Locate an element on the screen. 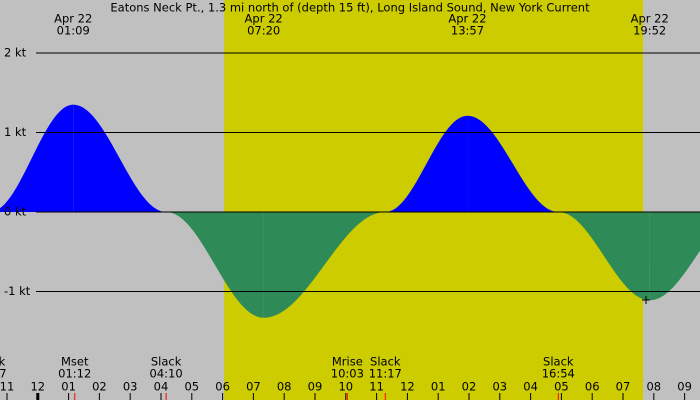  event-label: Mrise is located at coordinates (347, 362).